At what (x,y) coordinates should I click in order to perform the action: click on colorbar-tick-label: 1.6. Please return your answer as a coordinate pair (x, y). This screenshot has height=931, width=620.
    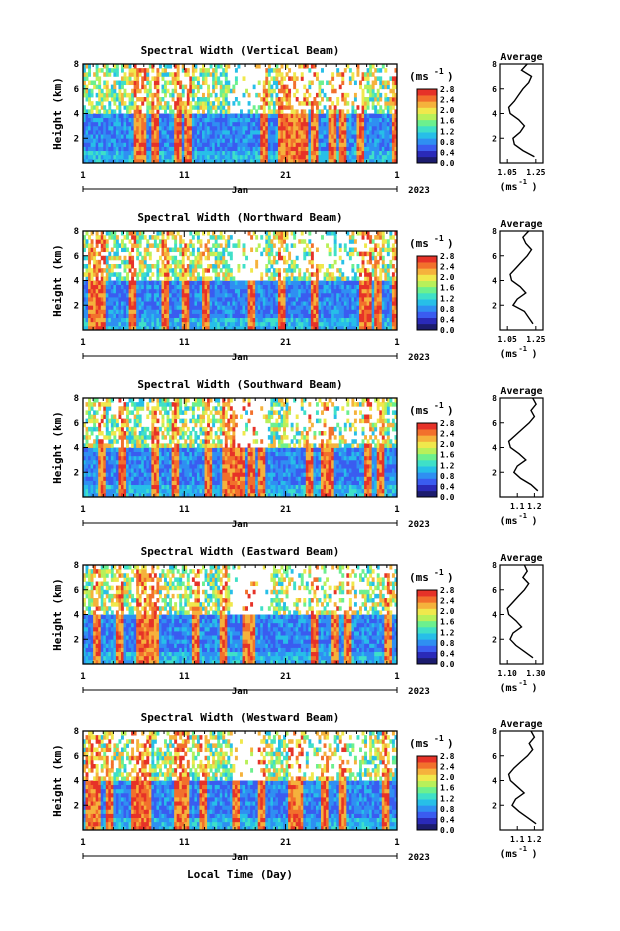
    Looking at the image, I should click on (447, 121).